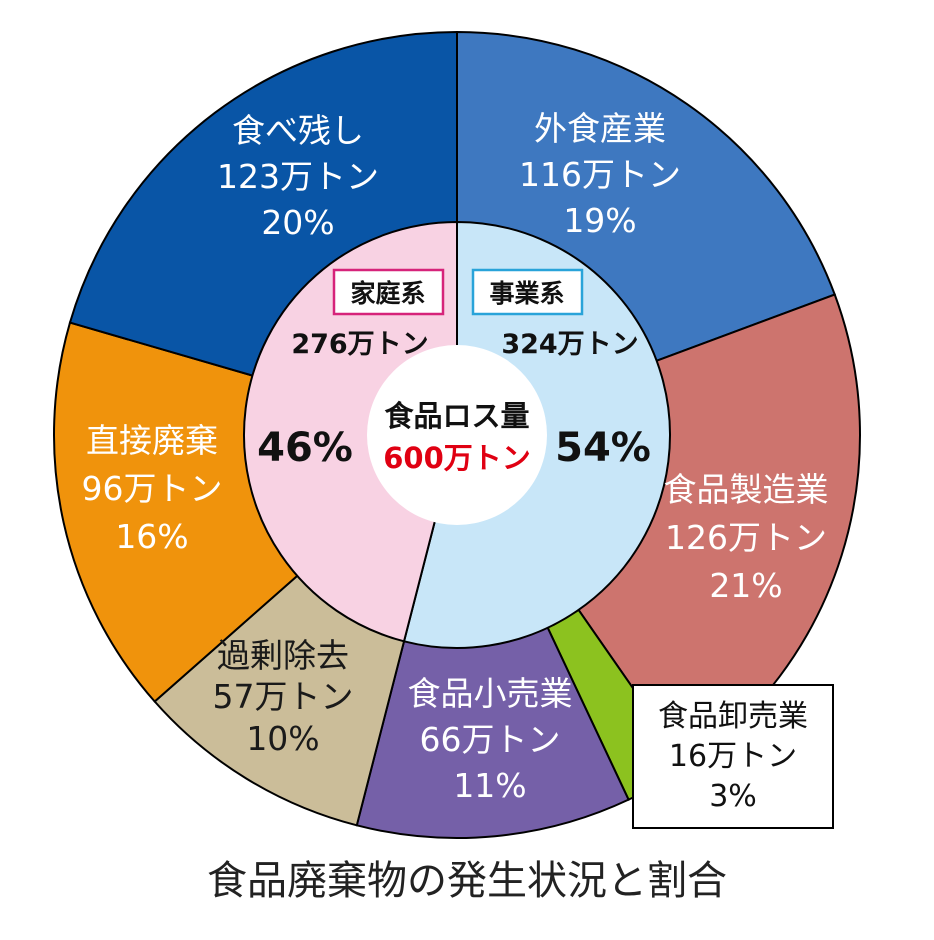 The height and width of the screenshot is (940, 934). What do you see at coordinates (733, 796) in the screenshot?
I see `svg-text: 3%` at bounding box center [733, 796].